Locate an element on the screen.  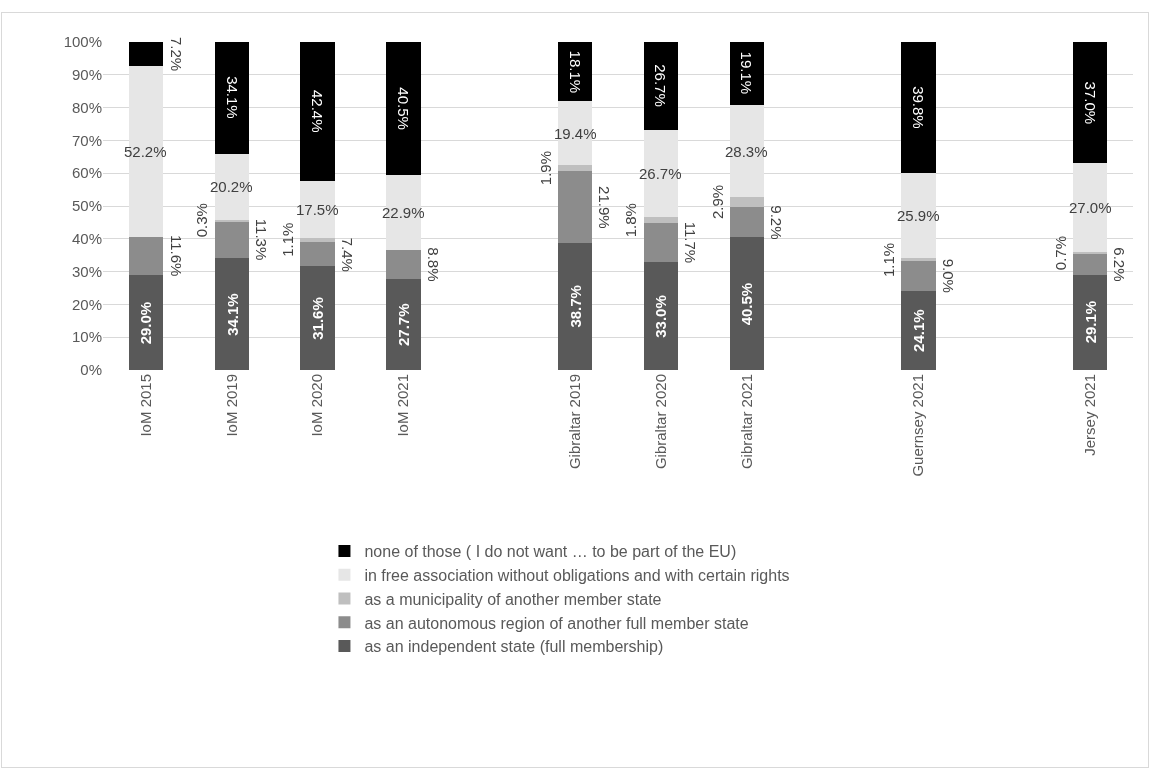
data-label: 29.1% is located at coordinates (1090, 322).